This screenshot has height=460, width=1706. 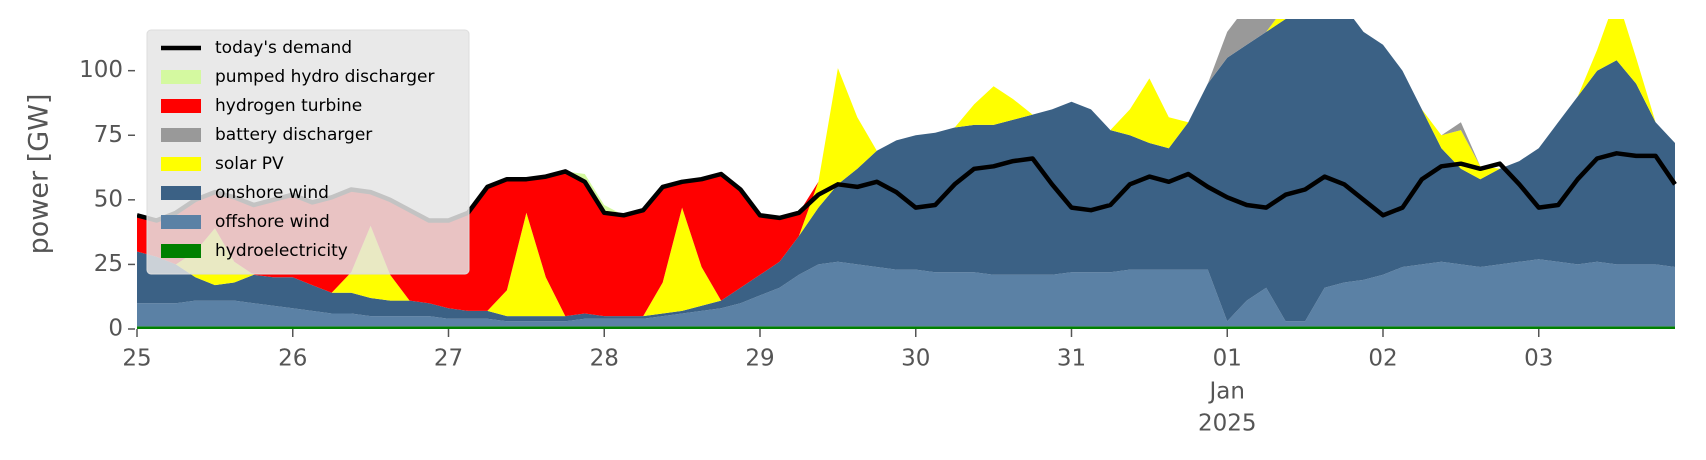 I want to click on legend-label: solar PV, so click(x=249, y=164).